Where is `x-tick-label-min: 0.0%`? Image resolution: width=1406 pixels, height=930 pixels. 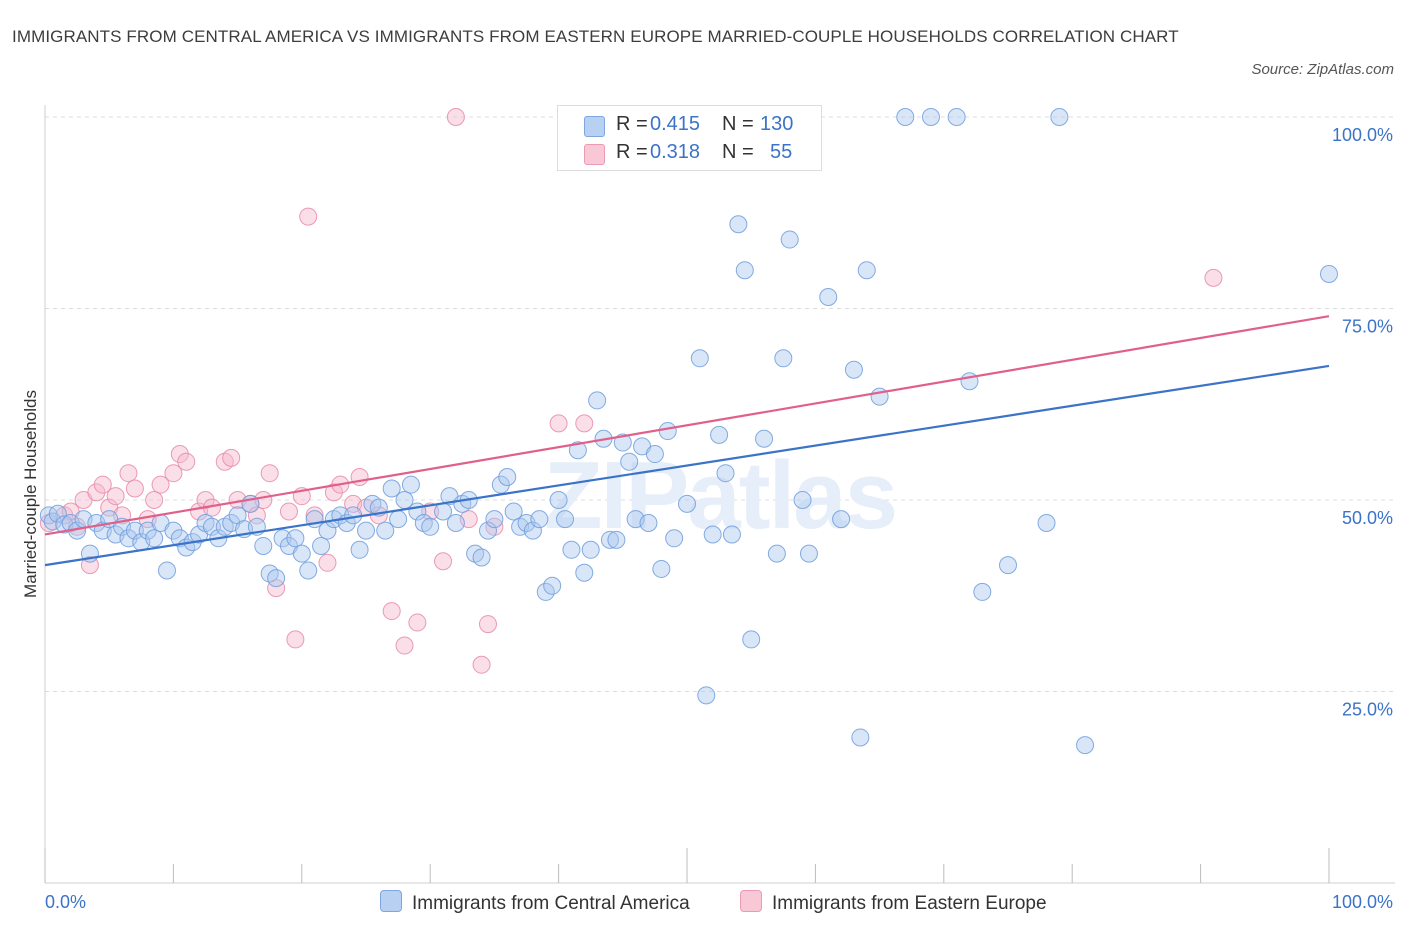
x-tick-label-min: 0.0% is located at coordinates (65, 902).